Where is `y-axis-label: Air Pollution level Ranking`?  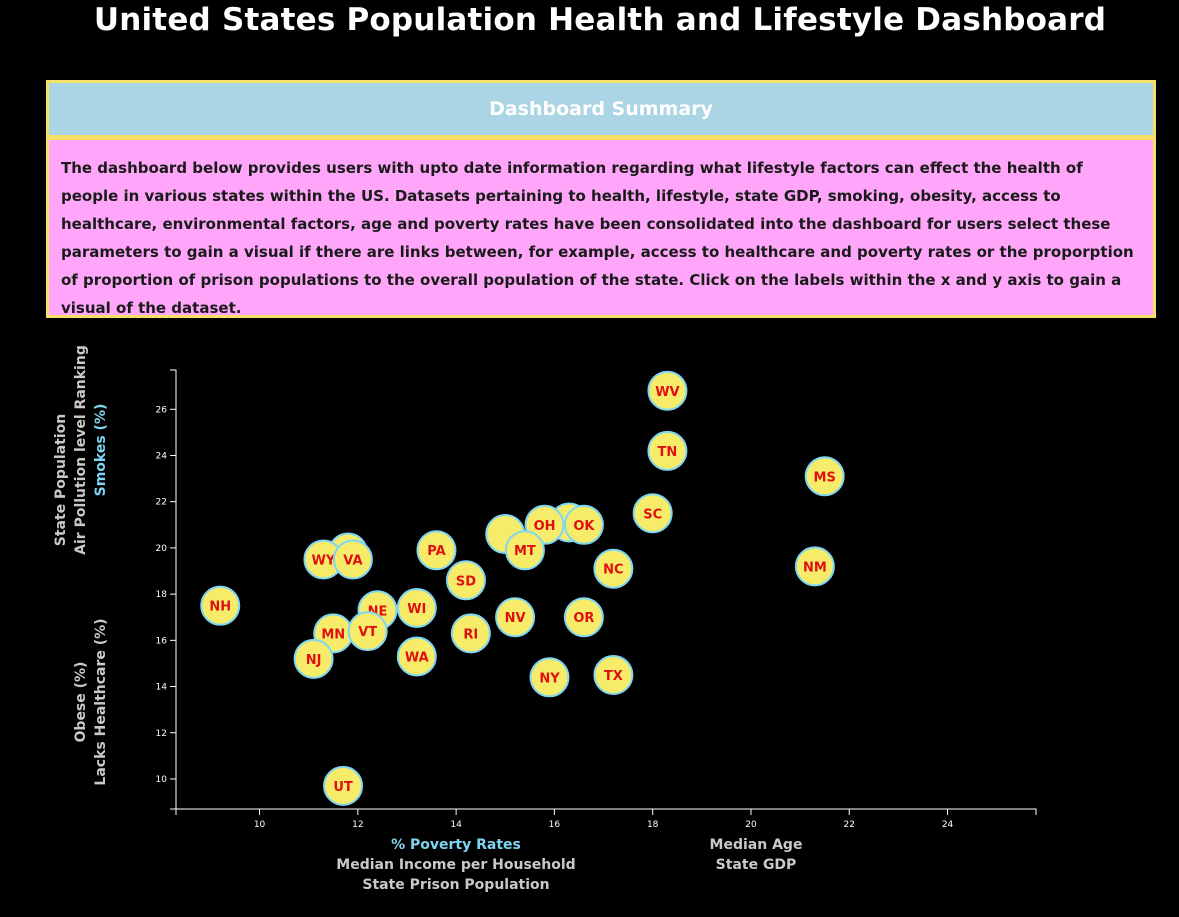 y-axis-label: Air Pollution level Ranking is located at coordinates (81, 450).